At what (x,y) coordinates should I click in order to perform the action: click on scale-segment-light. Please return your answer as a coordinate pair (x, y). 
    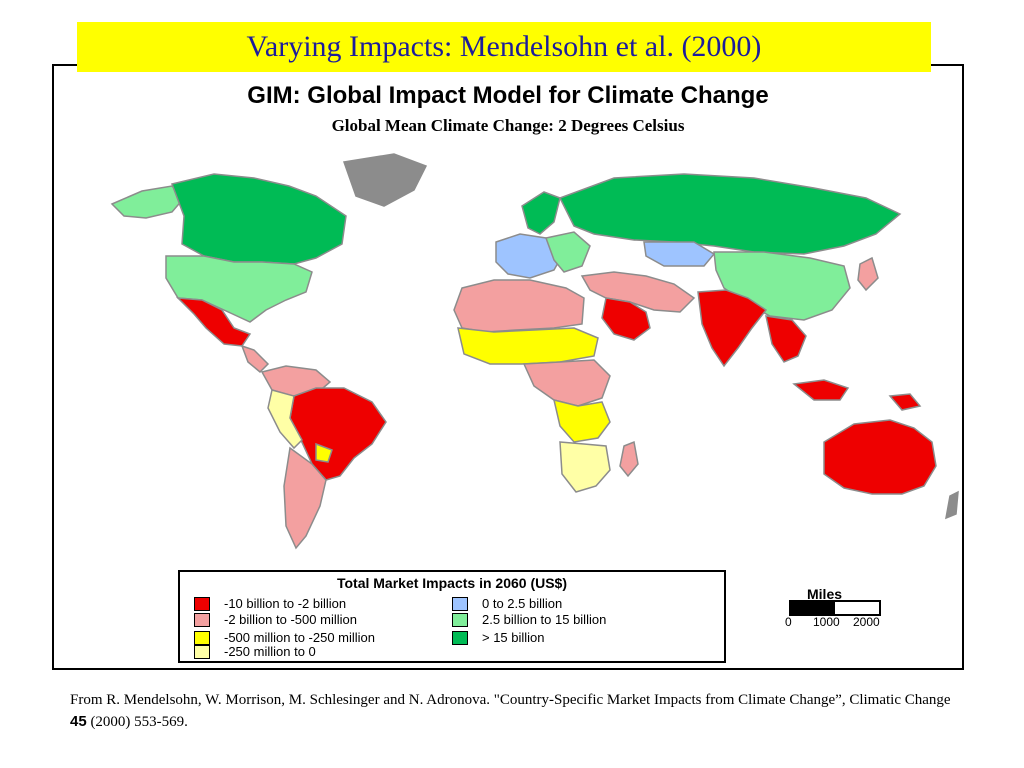
    Looking at the image, I should click on (857, 608).